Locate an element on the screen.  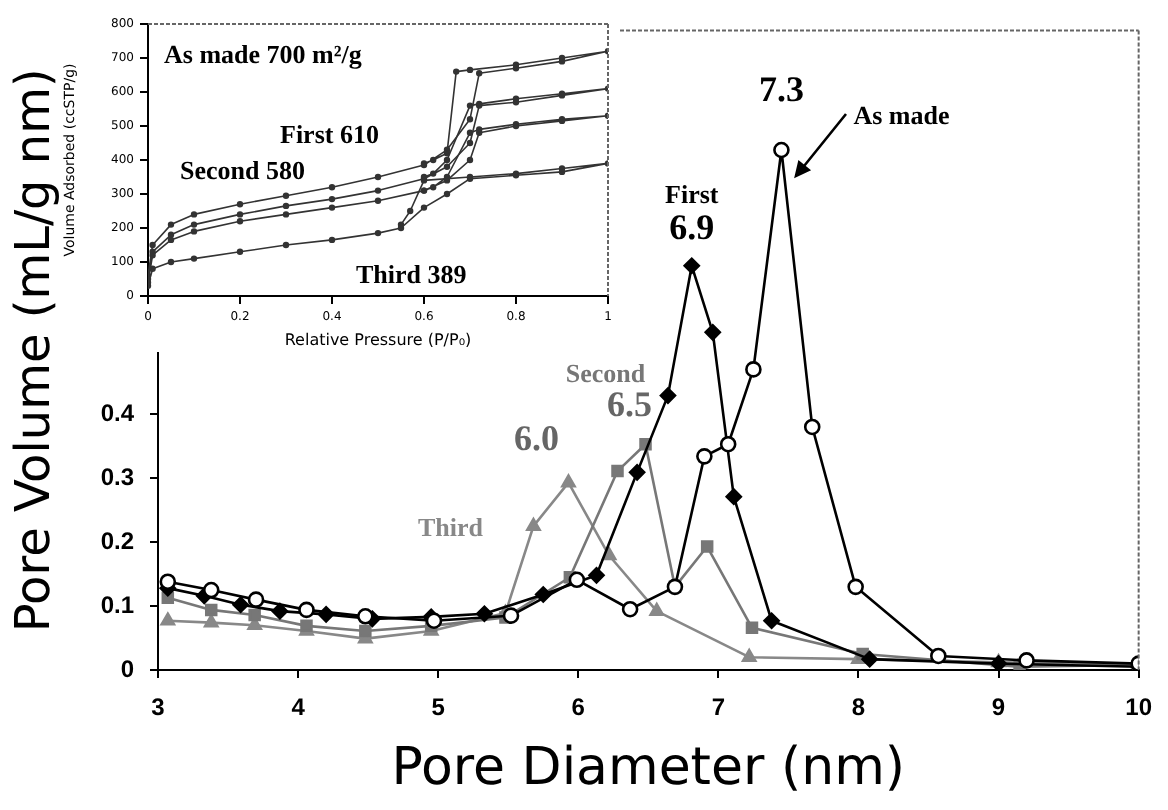
y-tick-label: 0.2 is located at coordinates (117, 540).